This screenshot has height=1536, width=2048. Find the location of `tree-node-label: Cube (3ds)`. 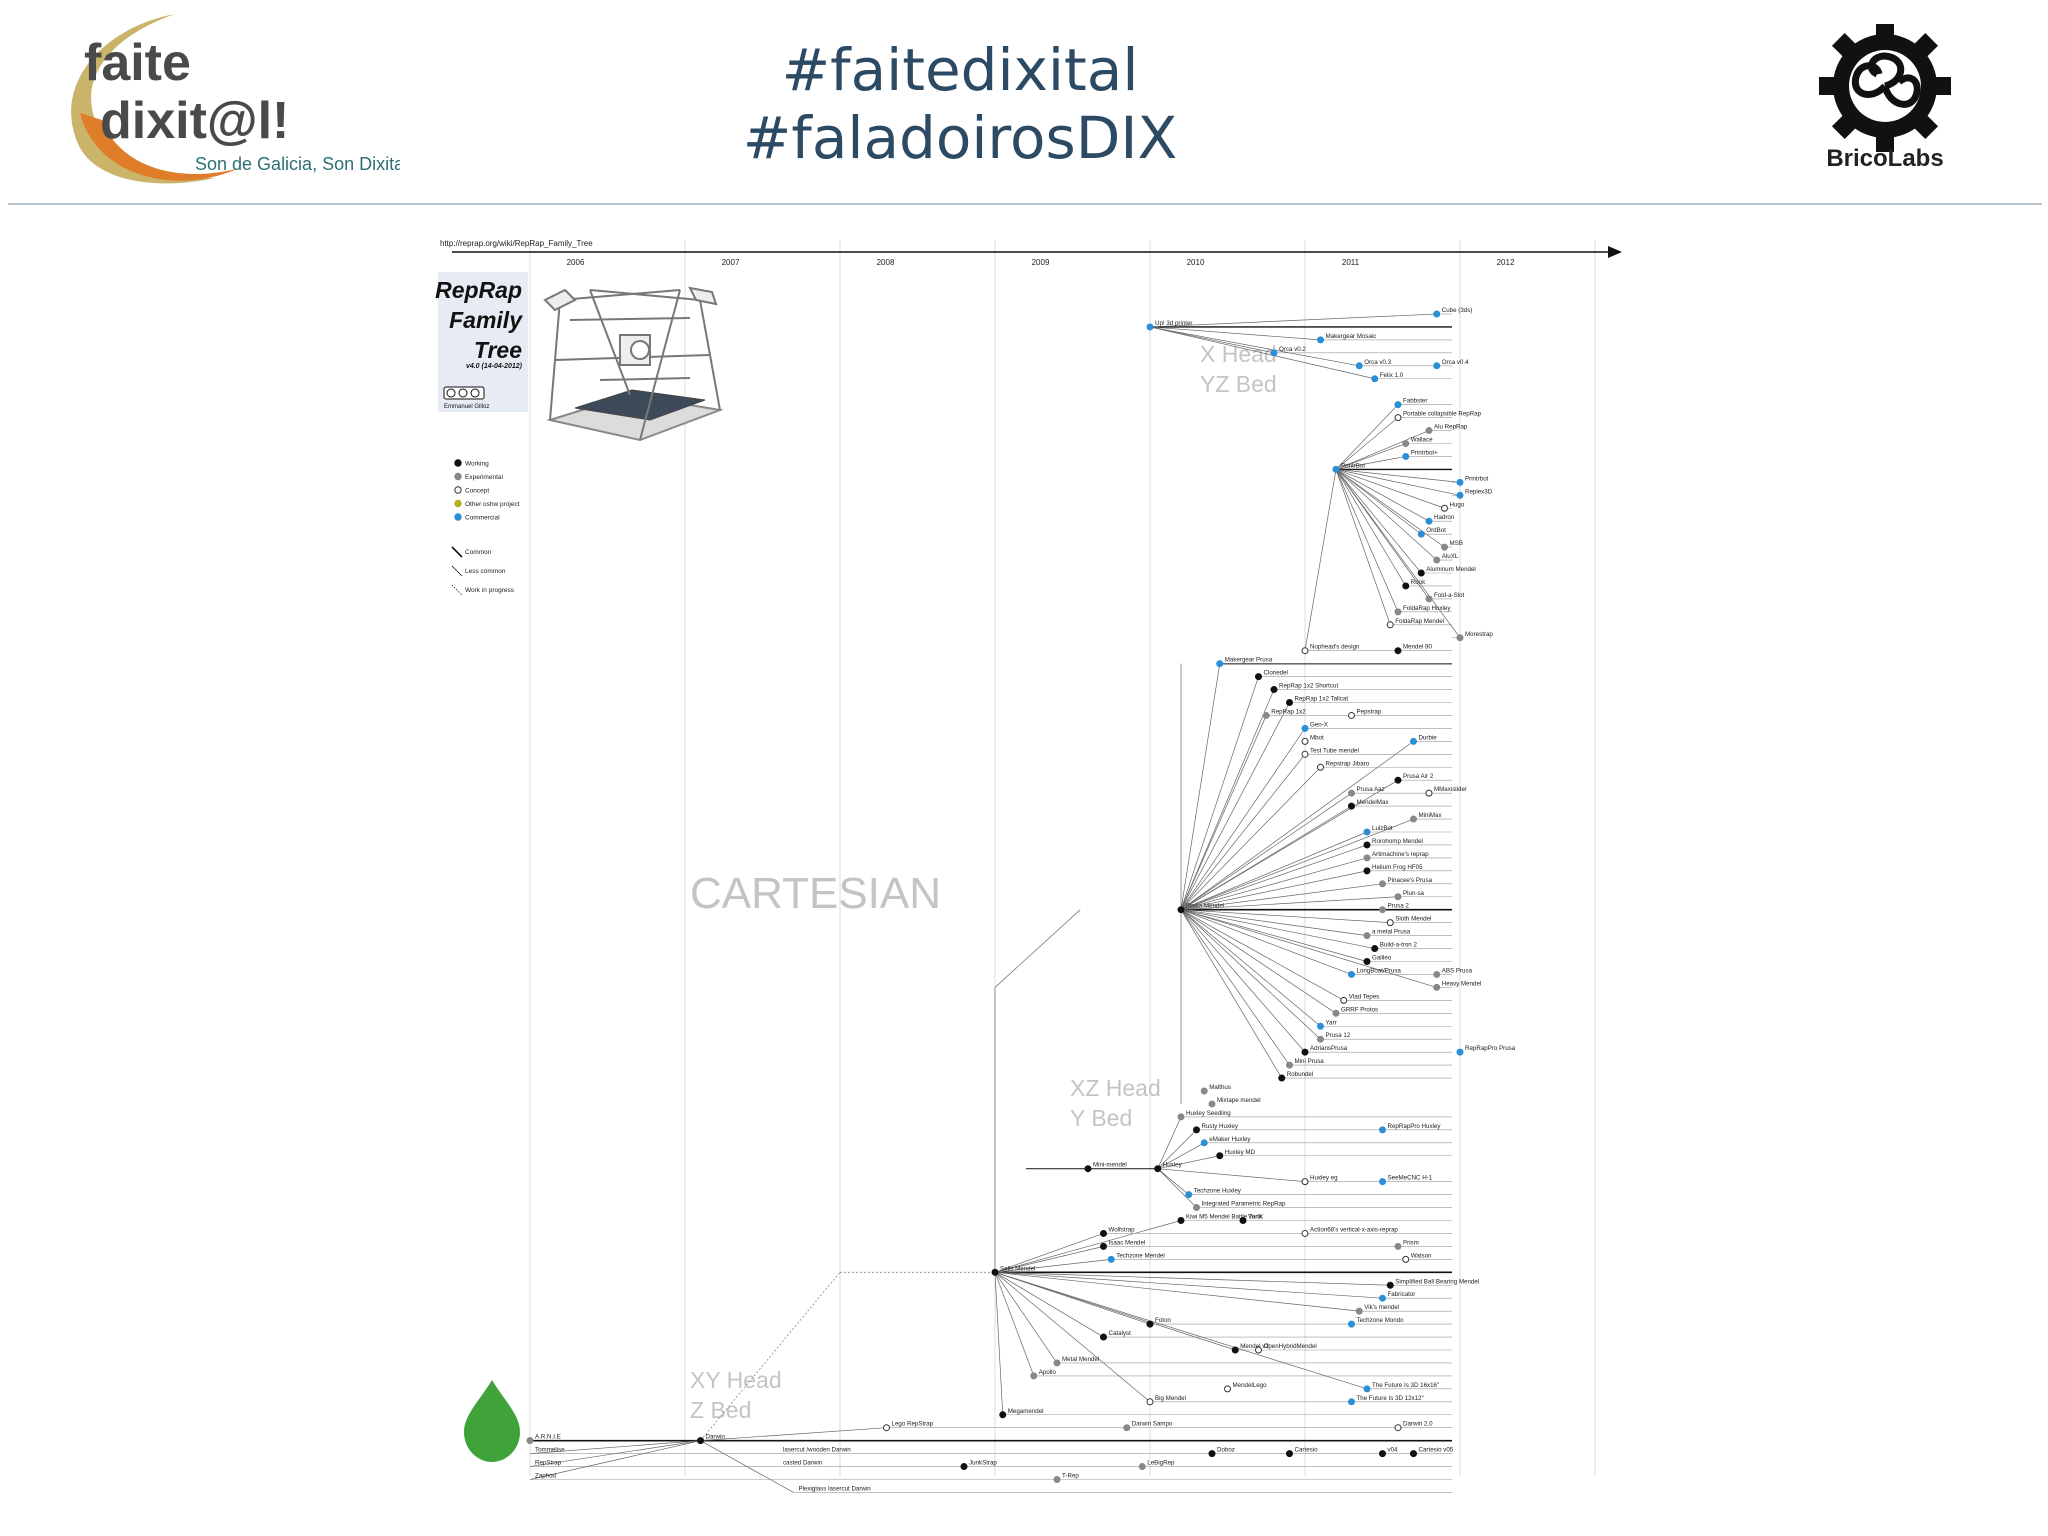

tree-node-label: Cube (3ds) is located at coordinates (1457, 310).